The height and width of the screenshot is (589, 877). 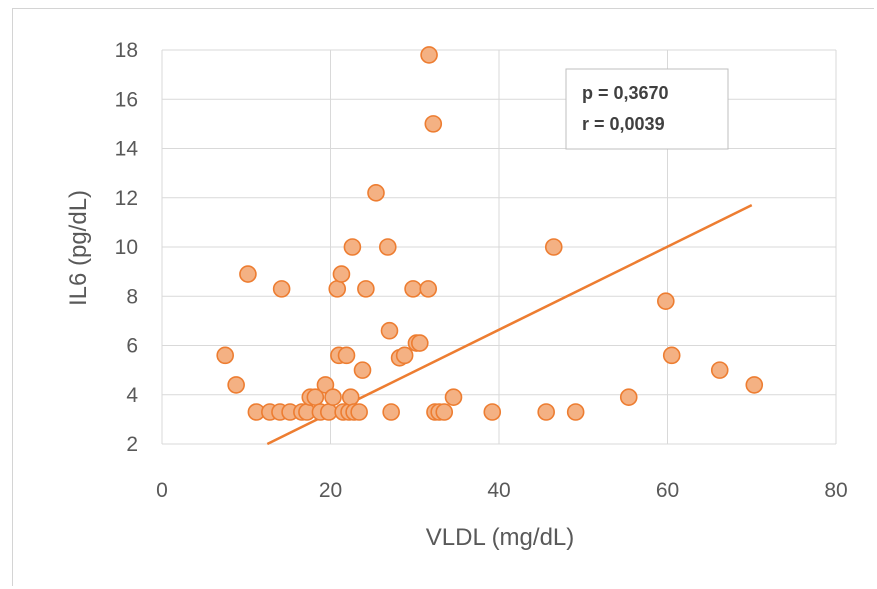 I want to click on stats-box: p = 0,3670 r = 0,0039, so click(x=647, y=109).